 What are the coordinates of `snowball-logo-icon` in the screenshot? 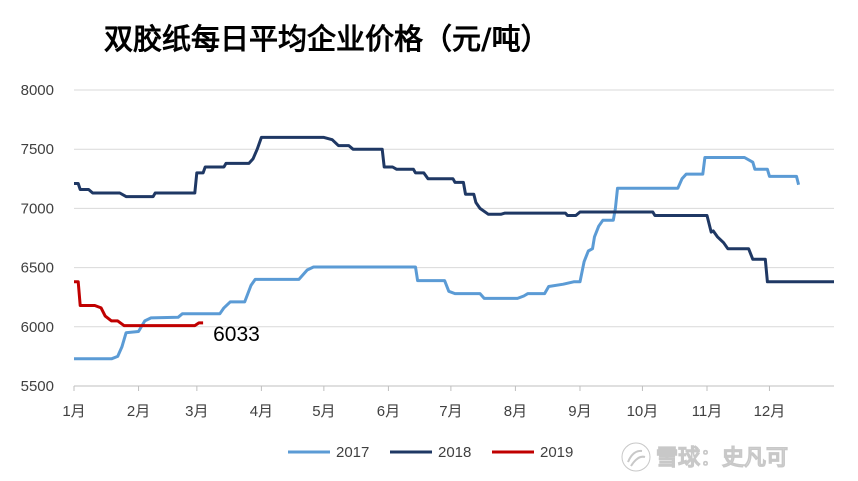 It's located at (636, 457).